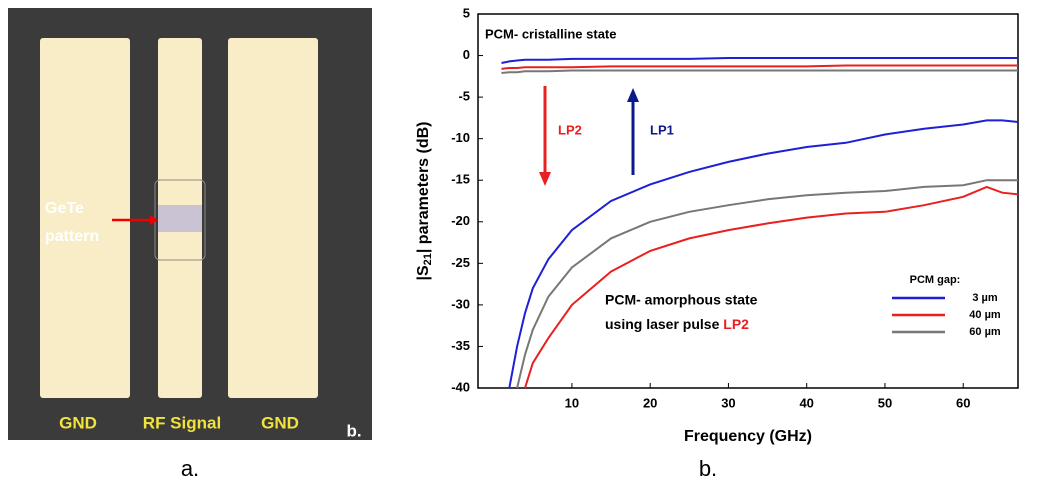  I want to click on annotation: LP2, so click(570, 129).